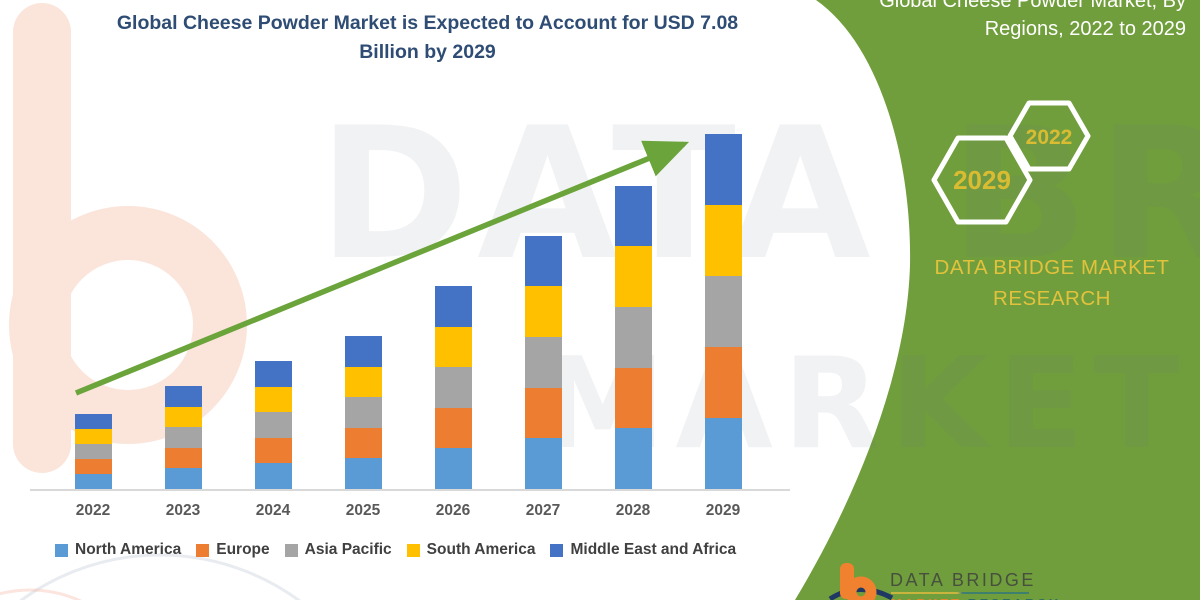 The width and height of the screenshot is (1200, 600). What do you see at coordinates (93, 466) in the screenshot?
I see `segment-2022-europe` at bounding box center [93, 466].